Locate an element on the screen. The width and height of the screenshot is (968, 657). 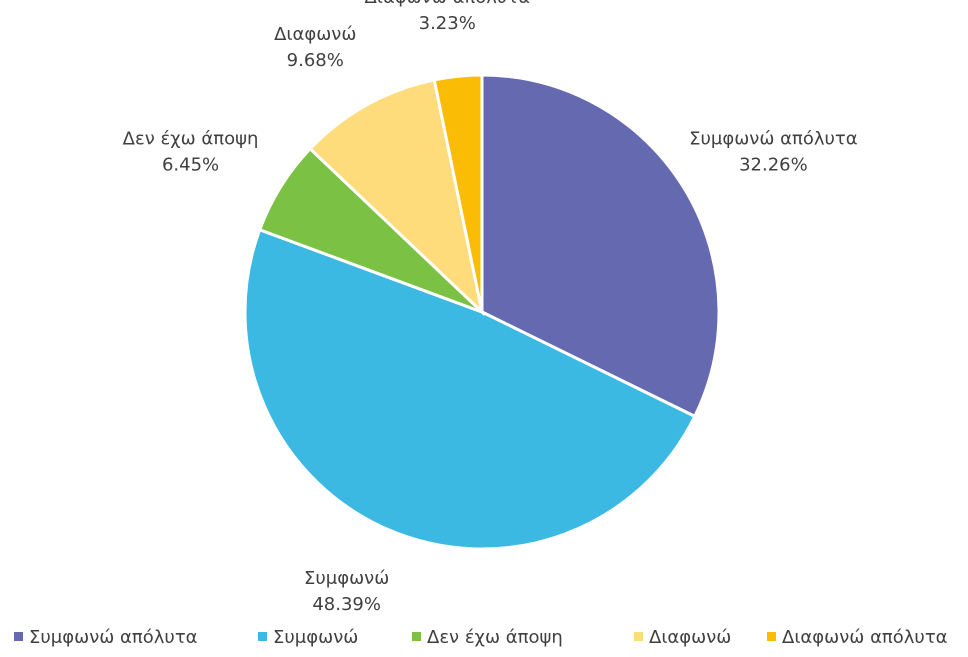
slice-category-label: Διαφωνώ απόλυτα is located at coordinates (447, 4).